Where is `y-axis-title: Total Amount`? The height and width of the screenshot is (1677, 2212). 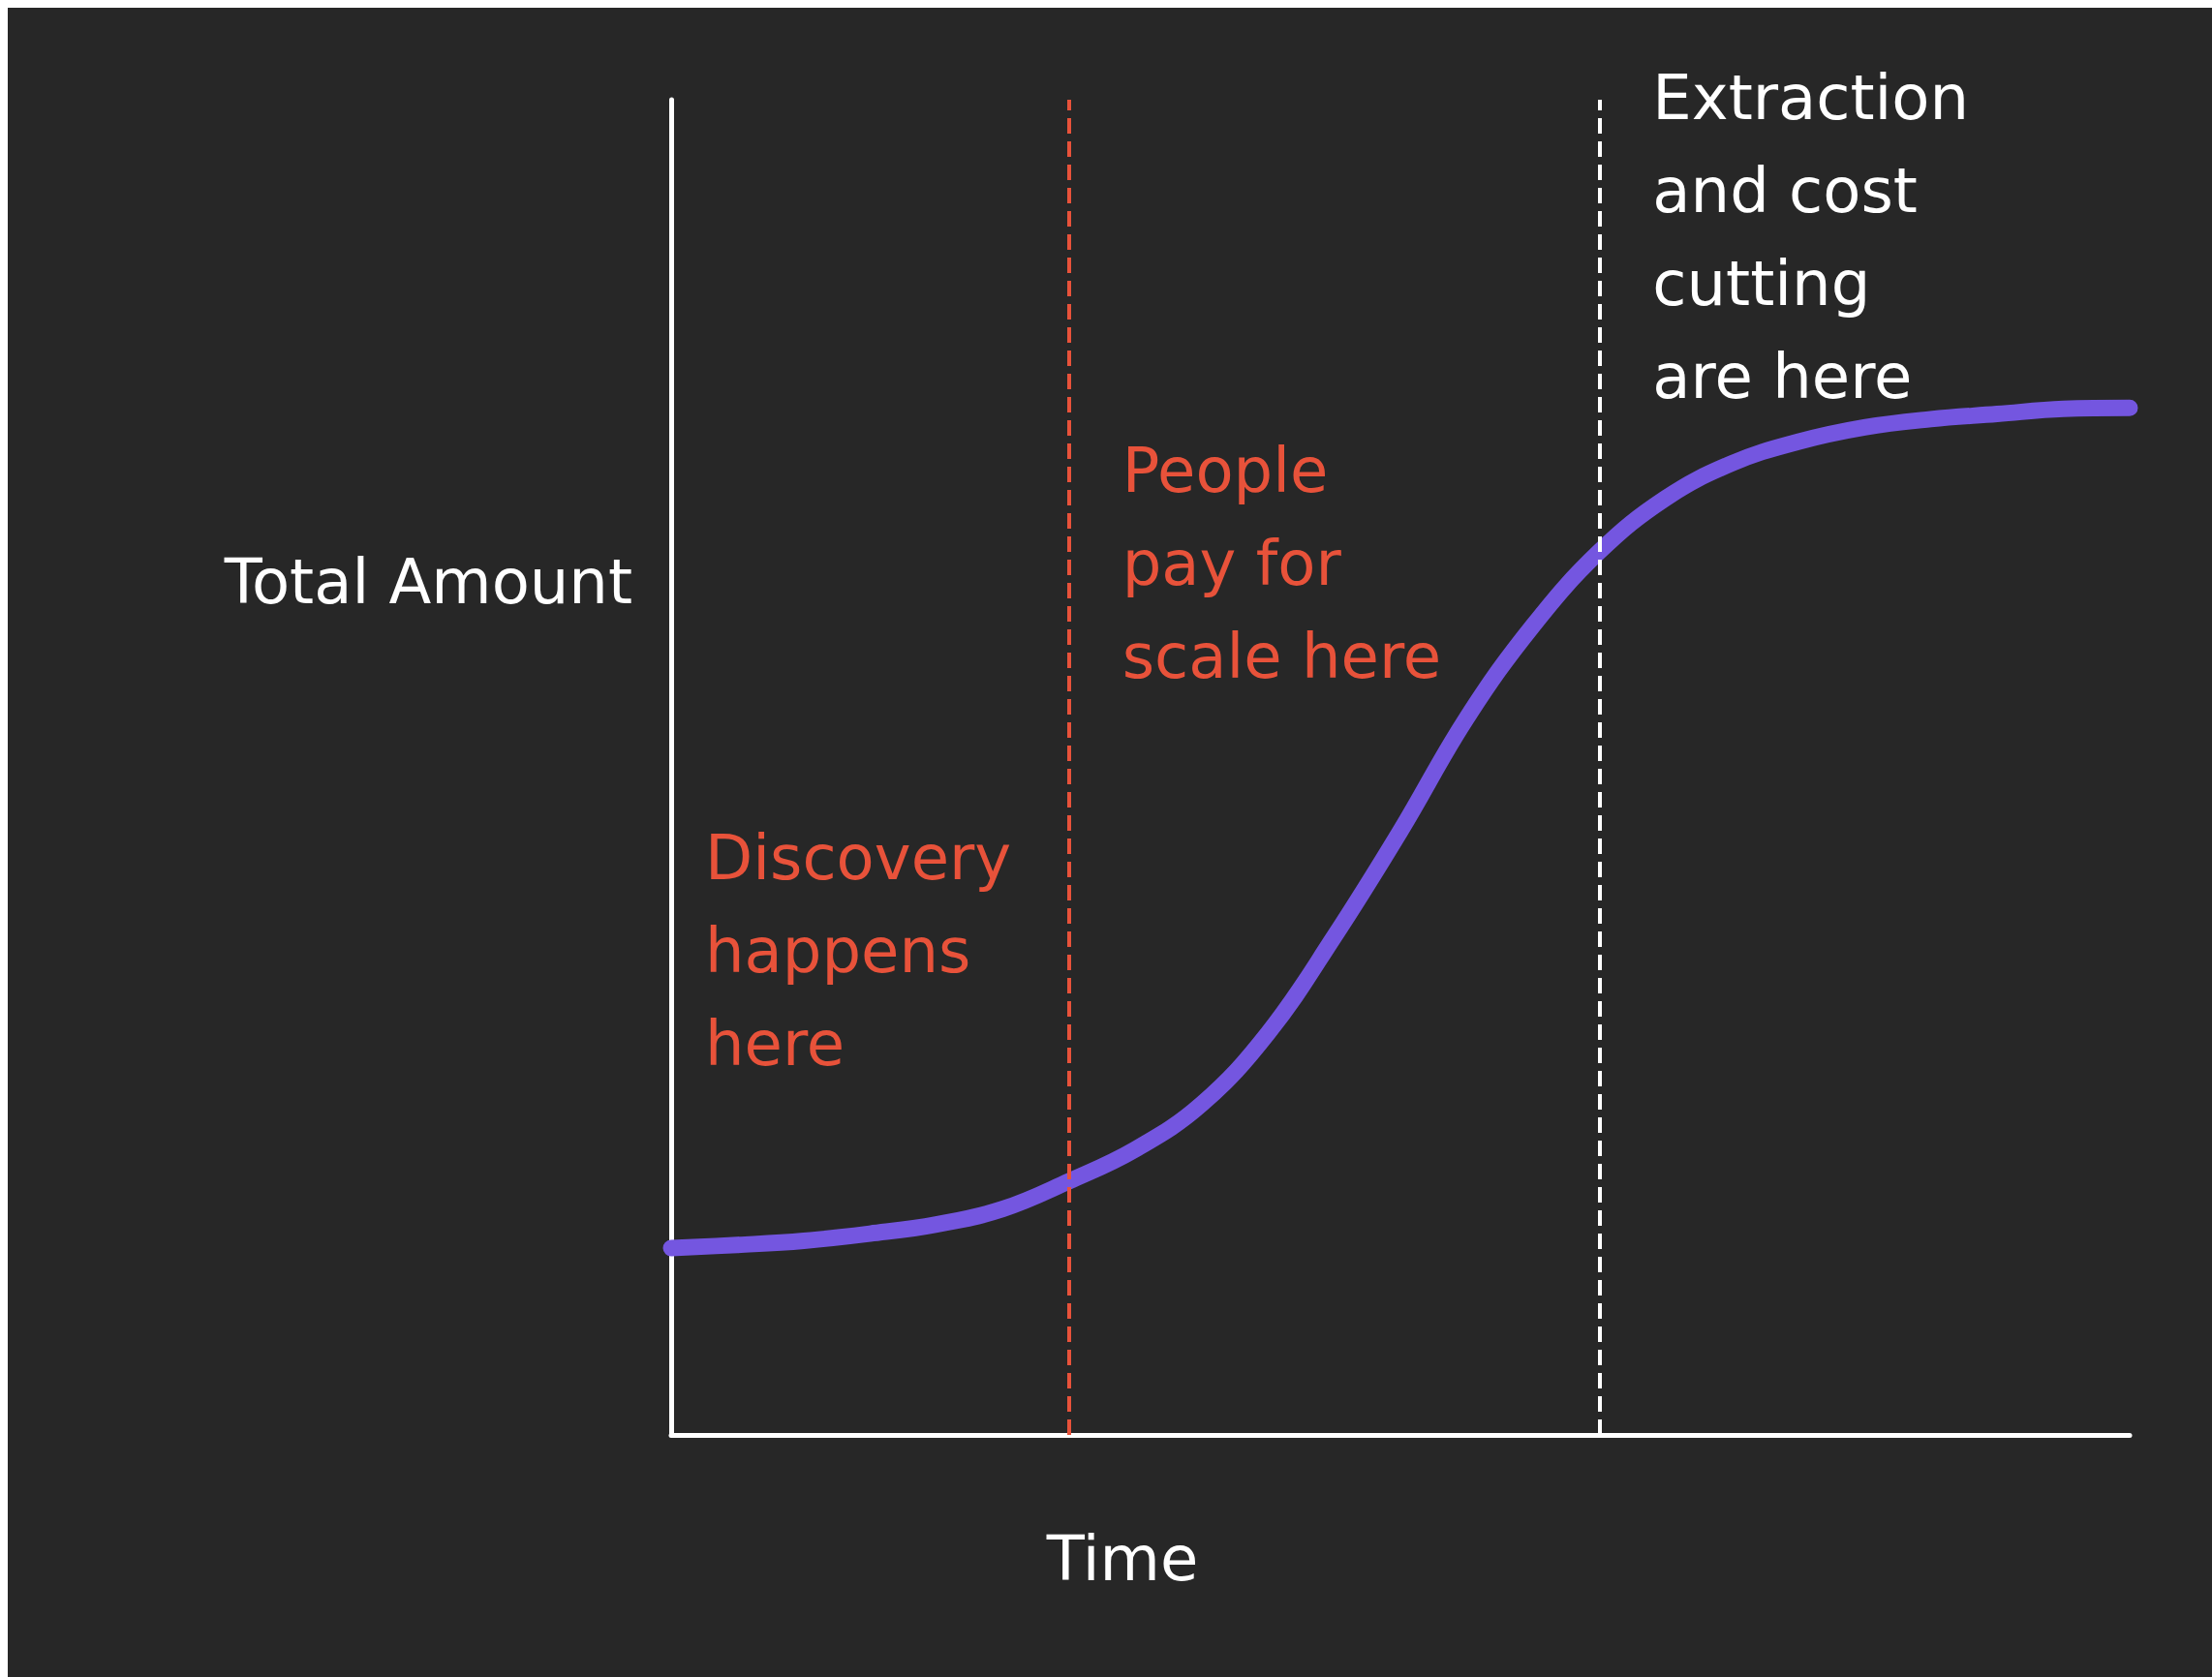 y-axis-title: Total Amount is located at coordinates (428, 582).